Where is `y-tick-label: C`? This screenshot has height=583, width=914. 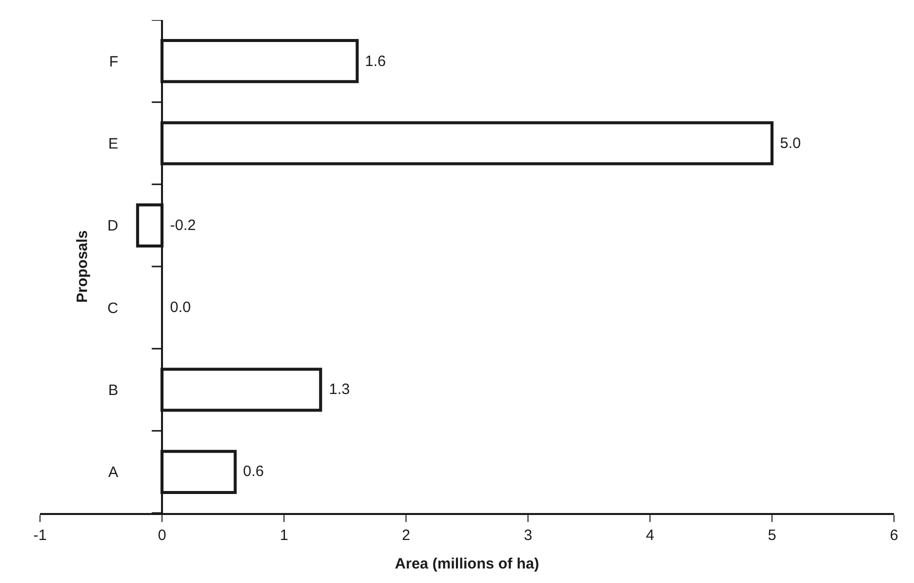 y-tick-label: C is located at coordinates (112, 308).